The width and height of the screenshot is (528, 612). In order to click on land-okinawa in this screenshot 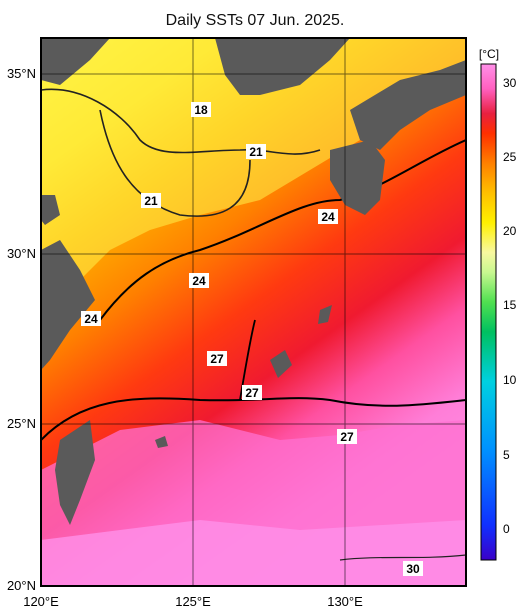, I will do `click(281, 364)`.